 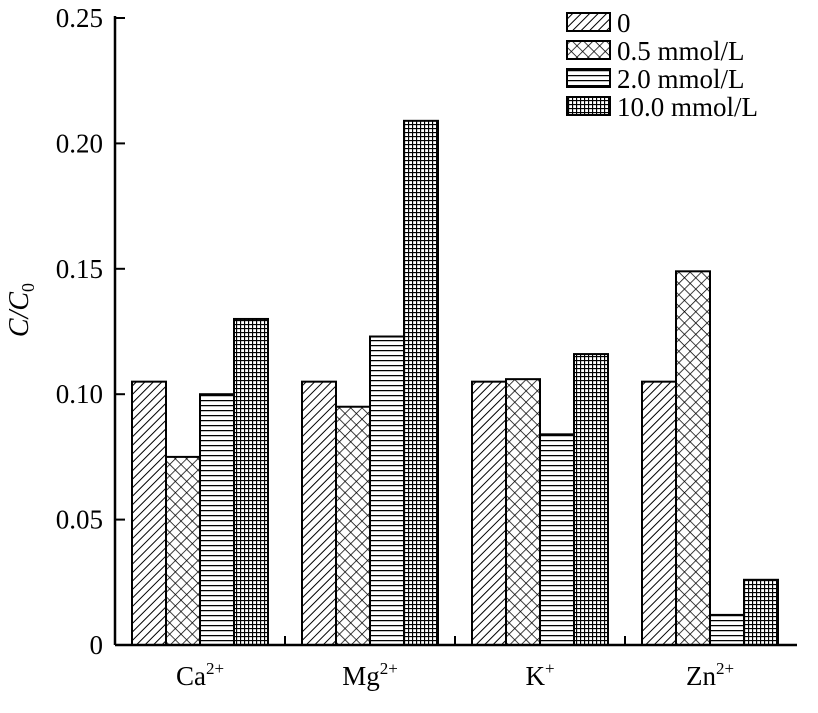 I want to click on y-tick-label: 0.25, so click(x=79, y=18).